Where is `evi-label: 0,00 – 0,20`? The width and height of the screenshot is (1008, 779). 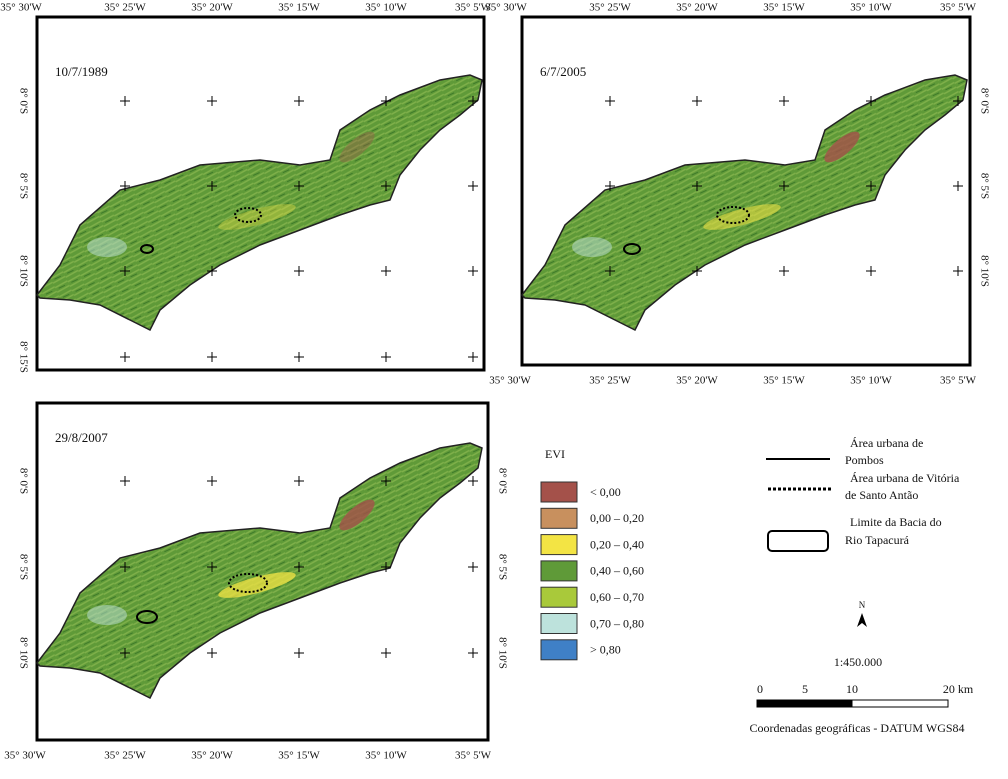 evi-label: 0,00 – 0,20 is located at coordinates (617, 518).